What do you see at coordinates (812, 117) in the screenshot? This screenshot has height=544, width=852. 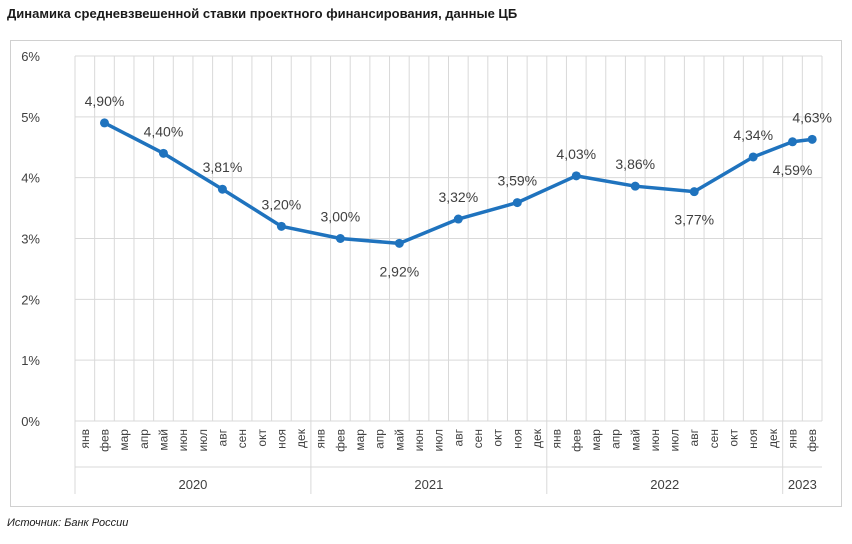 I see `data-label: 4,63%` at bounding box center [812, 117].